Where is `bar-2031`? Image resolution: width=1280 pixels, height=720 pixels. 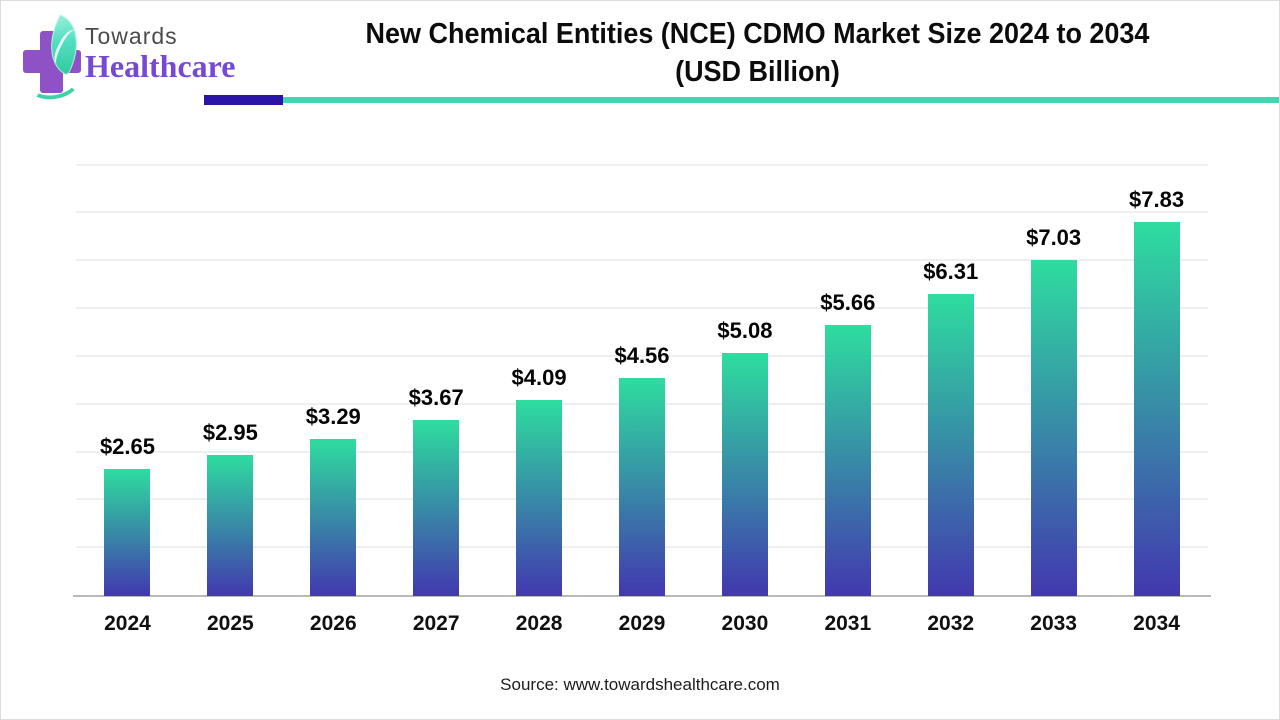
bar-2031 is located at coordinates (847, 460).